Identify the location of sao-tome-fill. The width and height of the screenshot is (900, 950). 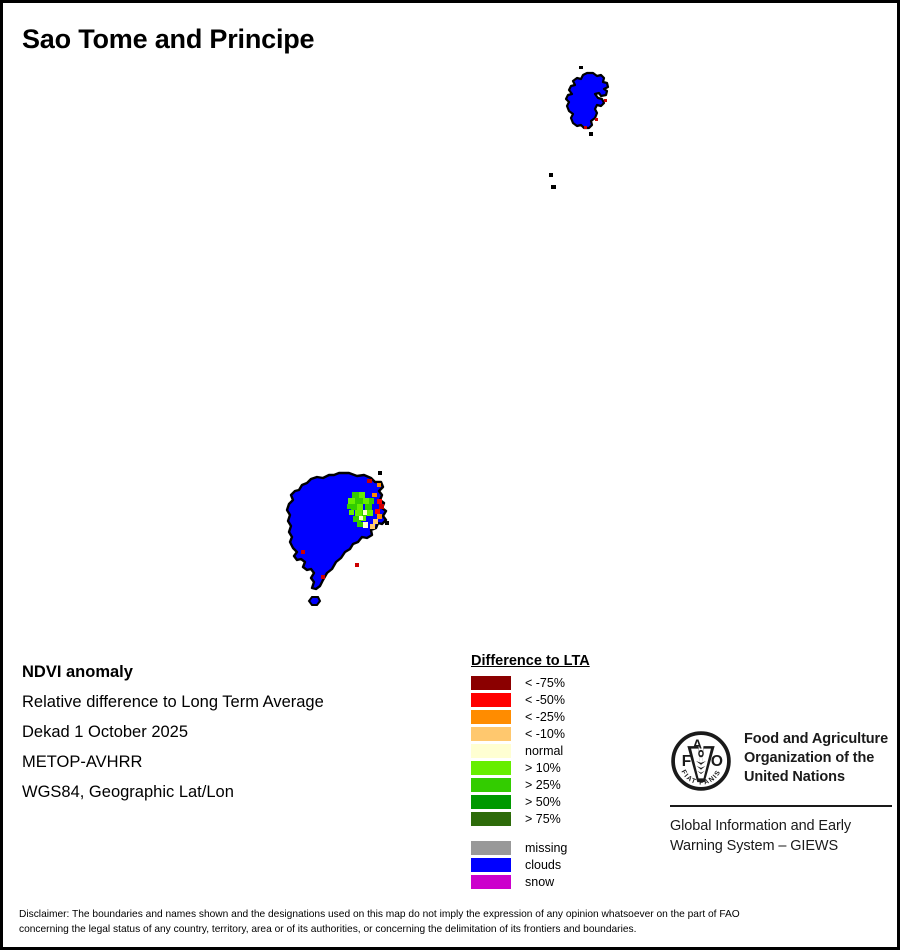
(336, 531).